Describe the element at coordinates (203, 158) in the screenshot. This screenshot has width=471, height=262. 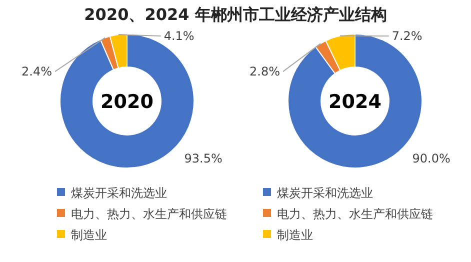
I see `data-label: 93.5%` at that location.